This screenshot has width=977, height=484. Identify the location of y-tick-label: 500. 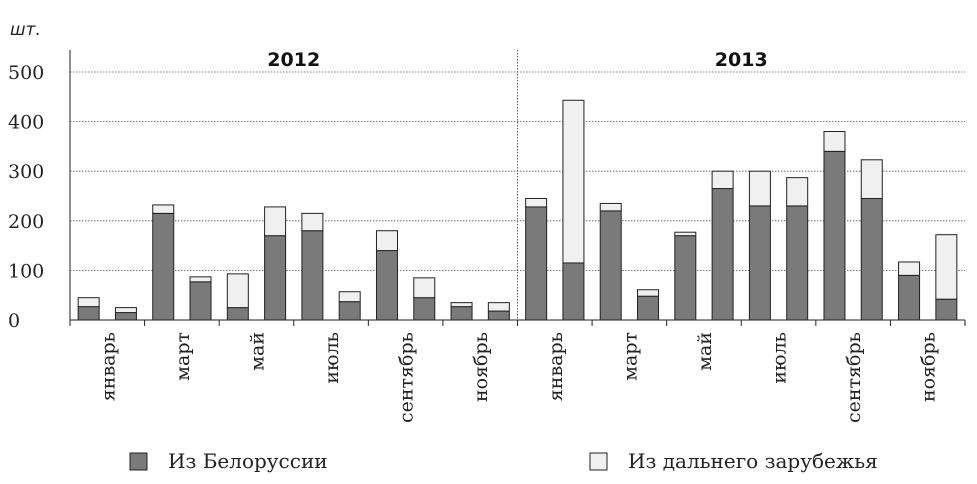
(26, 73).